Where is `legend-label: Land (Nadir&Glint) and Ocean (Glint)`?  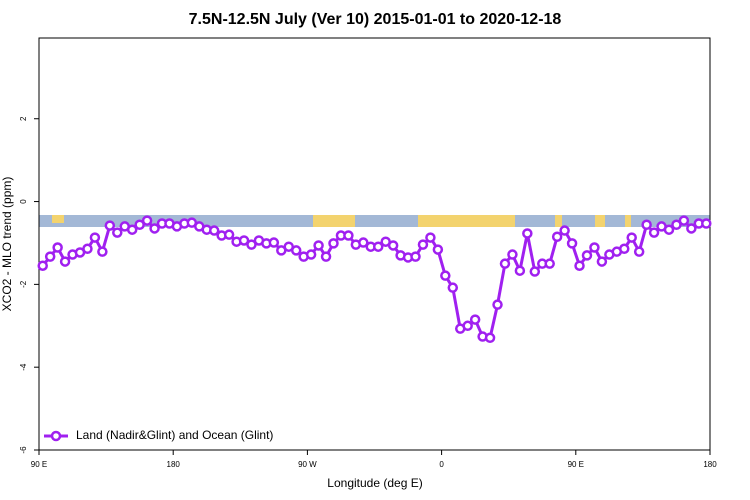 legend-label: Land (Nadir&Glint) and Ocean (Glint) is located at coordinates (174, 435).